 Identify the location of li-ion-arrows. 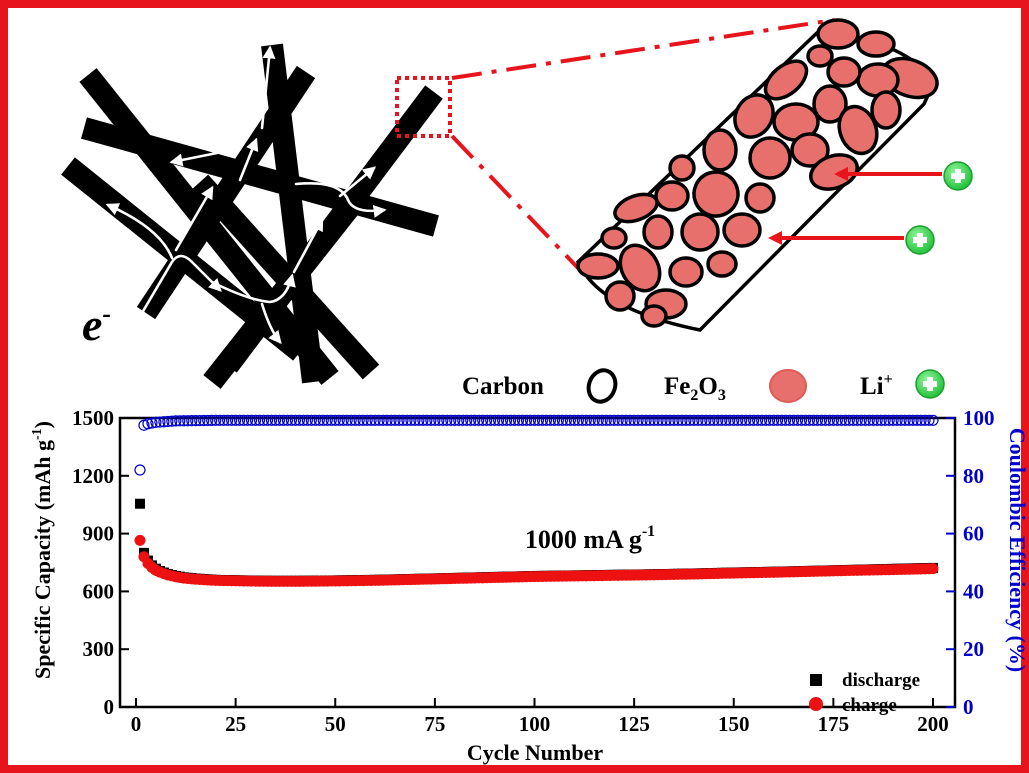
(855, 206).